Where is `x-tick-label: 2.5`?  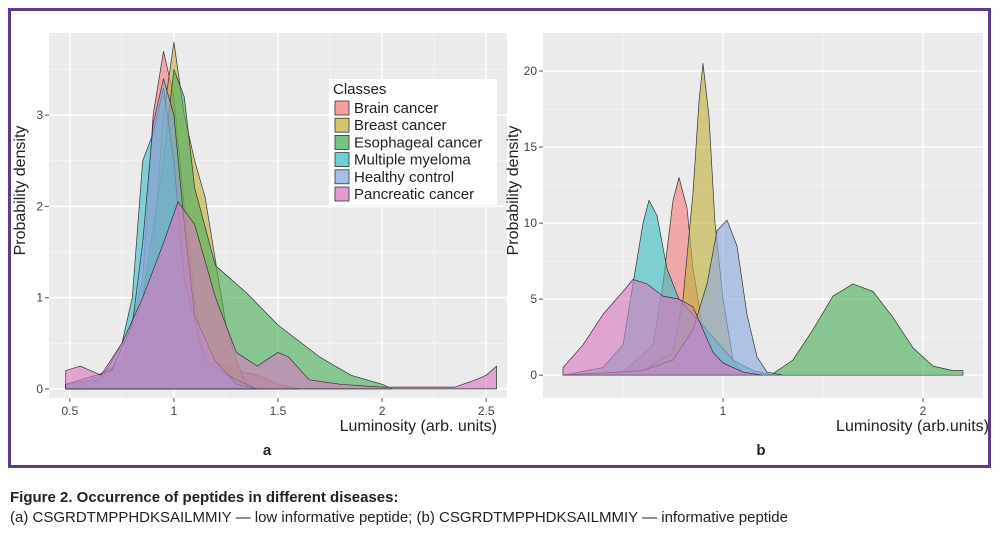
x-tick-label: 2.5 is located at coordinates (486, 411).